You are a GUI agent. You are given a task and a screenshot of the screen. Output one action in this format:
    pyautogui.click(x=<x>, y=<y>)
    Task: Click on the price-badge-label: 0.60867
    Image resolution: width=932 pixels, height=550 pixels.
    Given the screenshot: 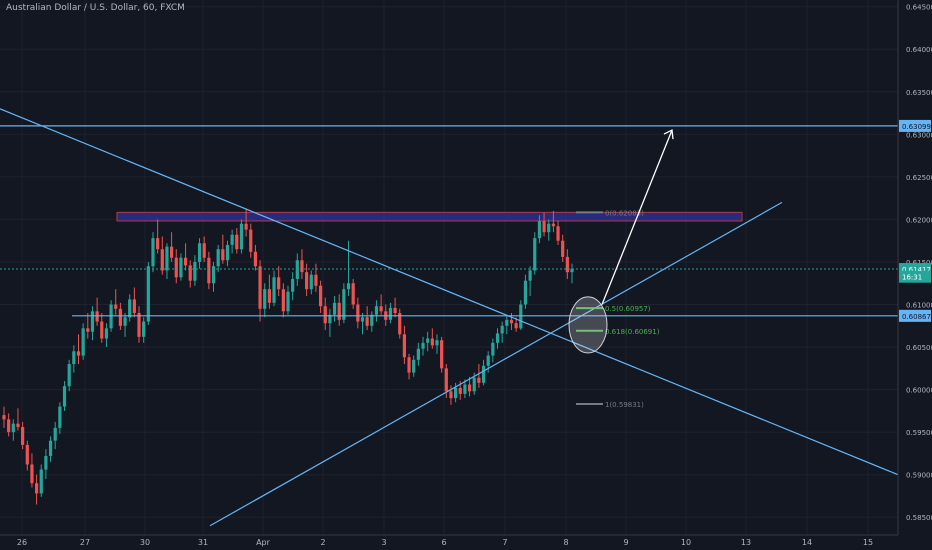 What is the action you would take?
    pyautogui.click(x=916, y=317)
    